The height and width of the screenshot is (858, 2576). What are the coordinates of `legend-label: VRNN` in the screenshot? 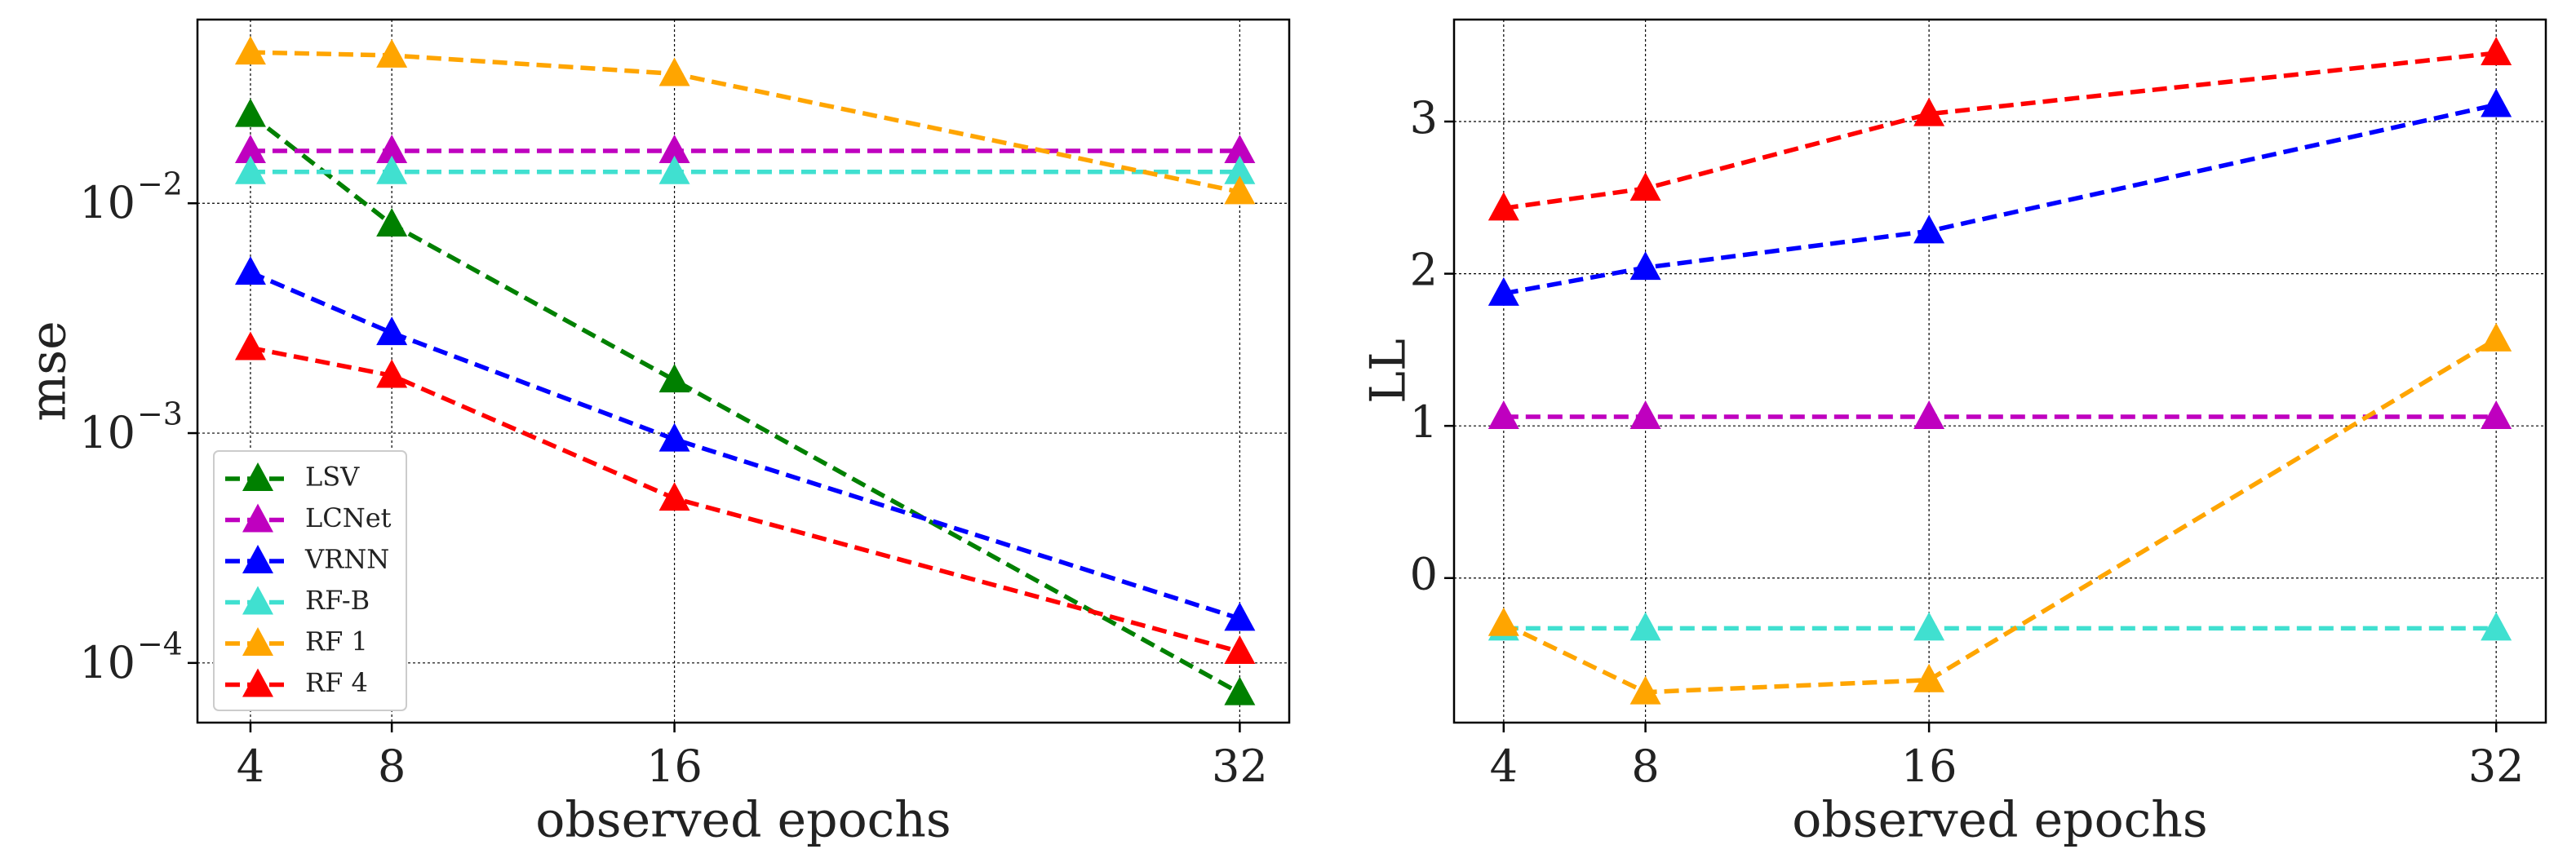 It's located at (346, 559).